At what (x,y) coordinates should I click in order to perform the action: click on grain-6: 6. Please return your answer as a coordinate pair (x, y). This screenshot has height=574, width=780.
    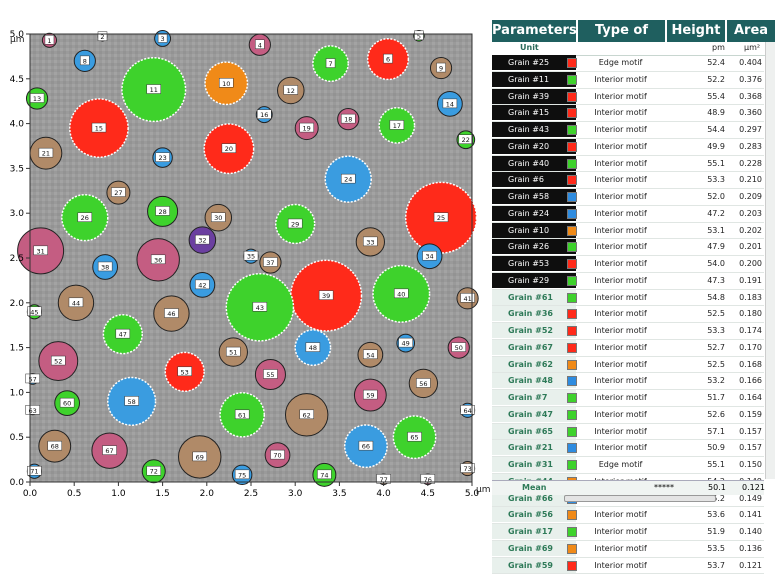
    Looking at the image, I should click on (388, 59).